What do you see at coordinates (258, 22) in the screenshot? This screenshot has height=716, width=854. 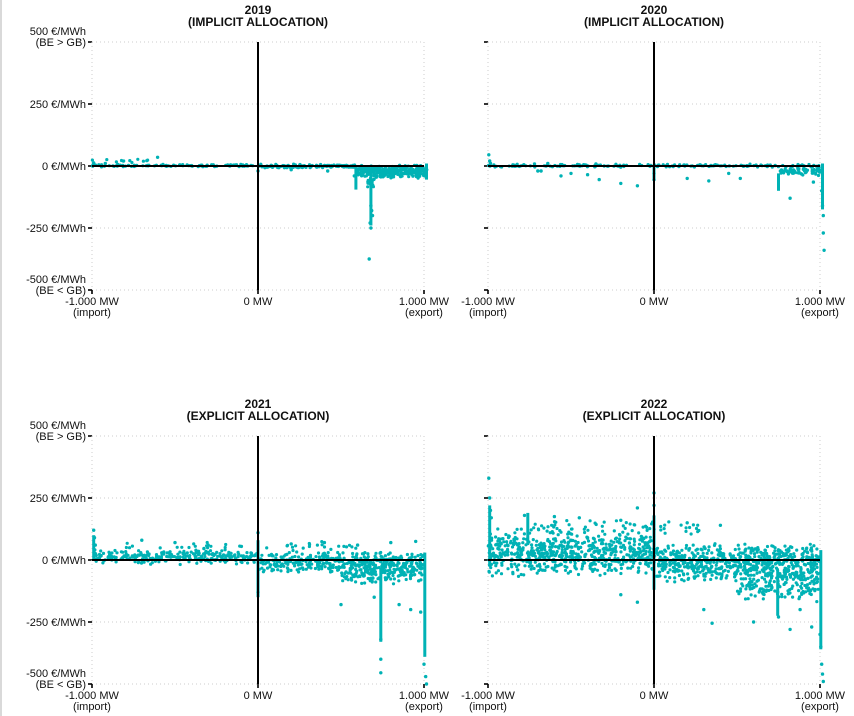 I see `panel-title-line: (IMPLICIT ALLOCATION)` at bounding box center [258, 22].